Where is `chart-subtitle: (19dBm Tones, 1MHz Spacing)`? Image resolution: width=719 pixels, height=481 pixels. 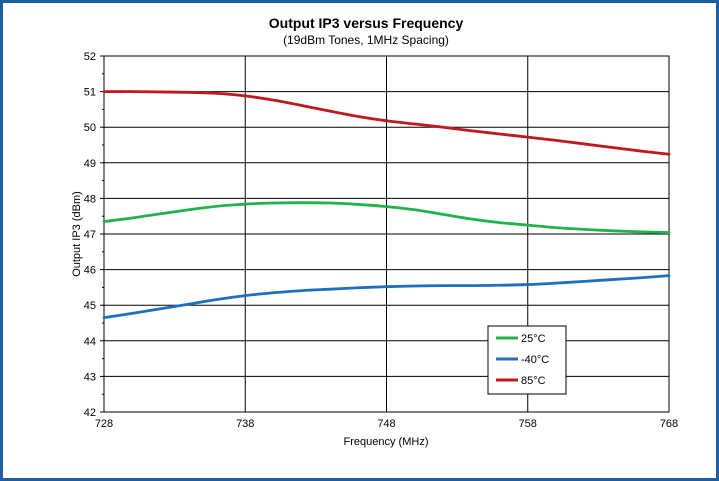 chart-subtitle: (19dBm Tones, 1MHz Spacing) is located at coordinates (366, 40).